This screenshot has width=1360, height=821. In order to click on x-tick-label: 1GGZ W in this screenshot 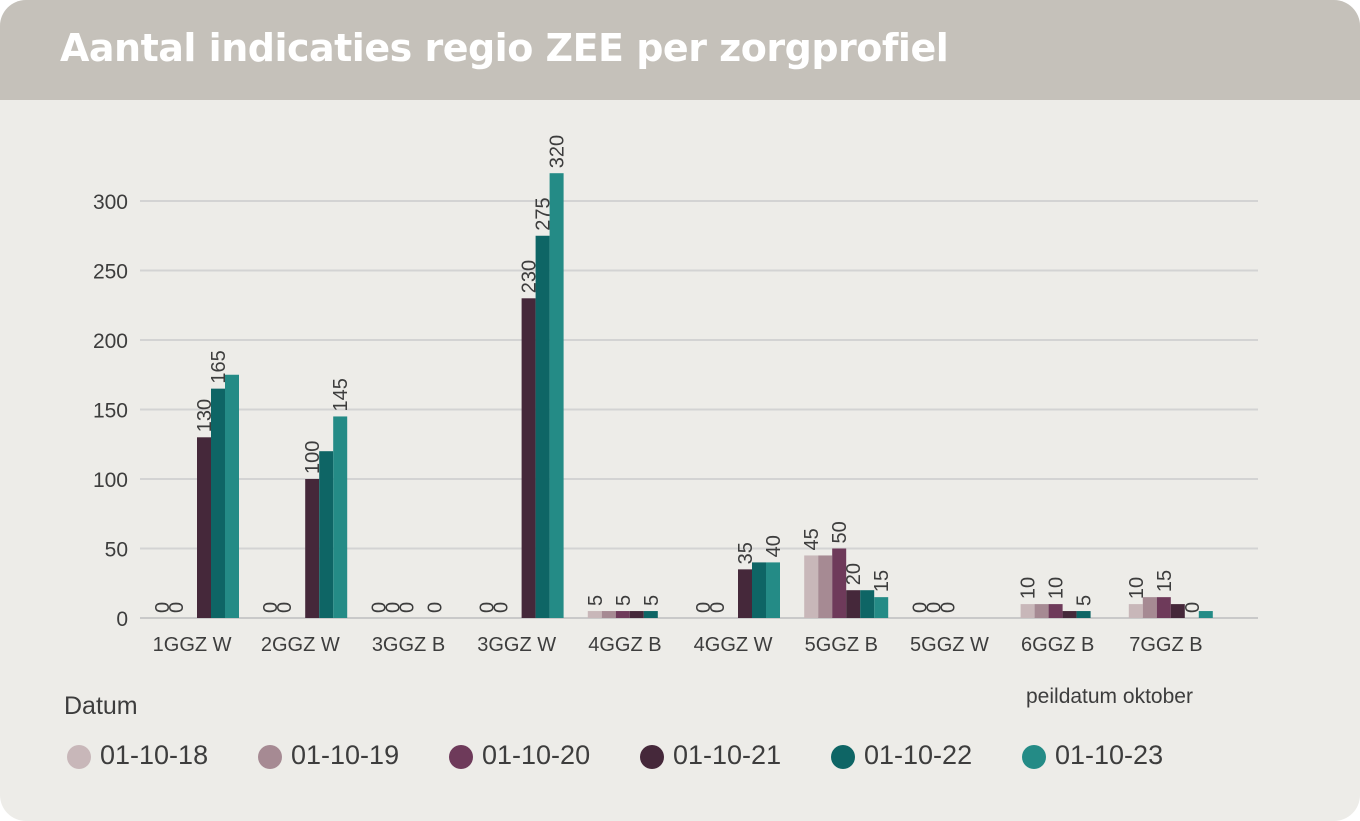, I will do `click(192, 645)`.